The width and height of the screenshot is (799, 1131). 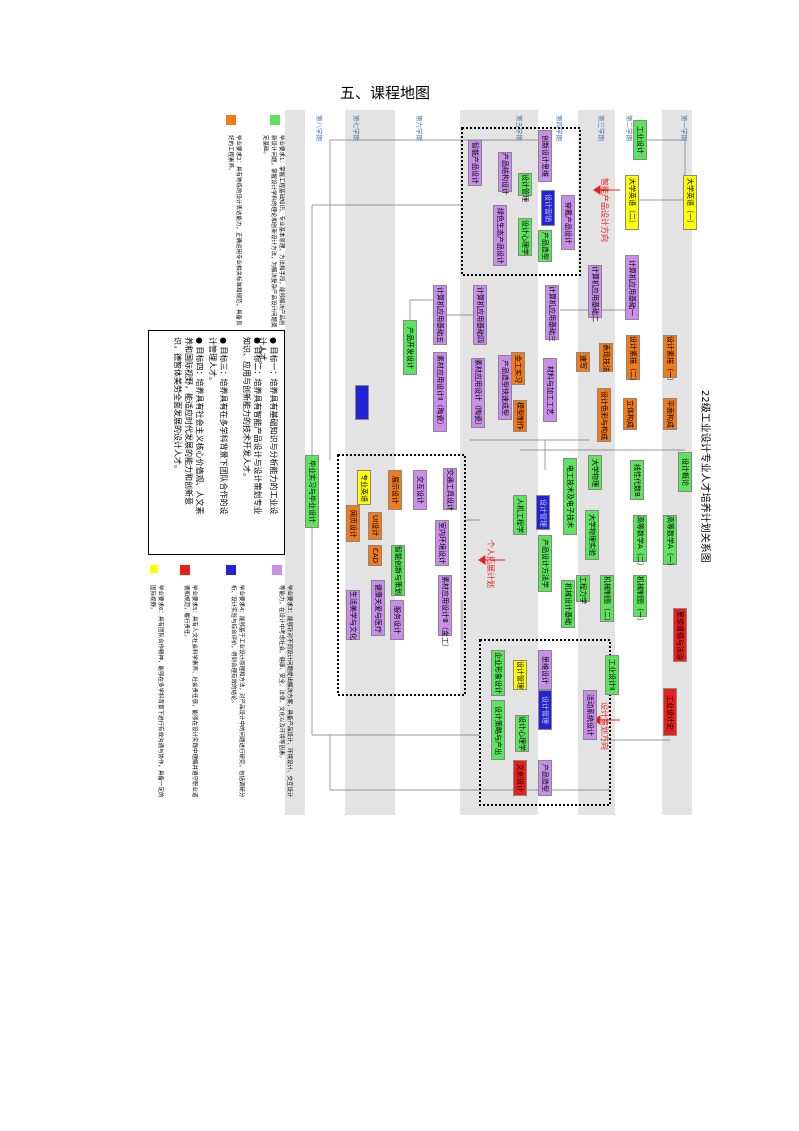 What do you see at coordinates (590, 715) in the screenshot?
I see `course-box: 活动系统设计` at bounding box center [590, 715].